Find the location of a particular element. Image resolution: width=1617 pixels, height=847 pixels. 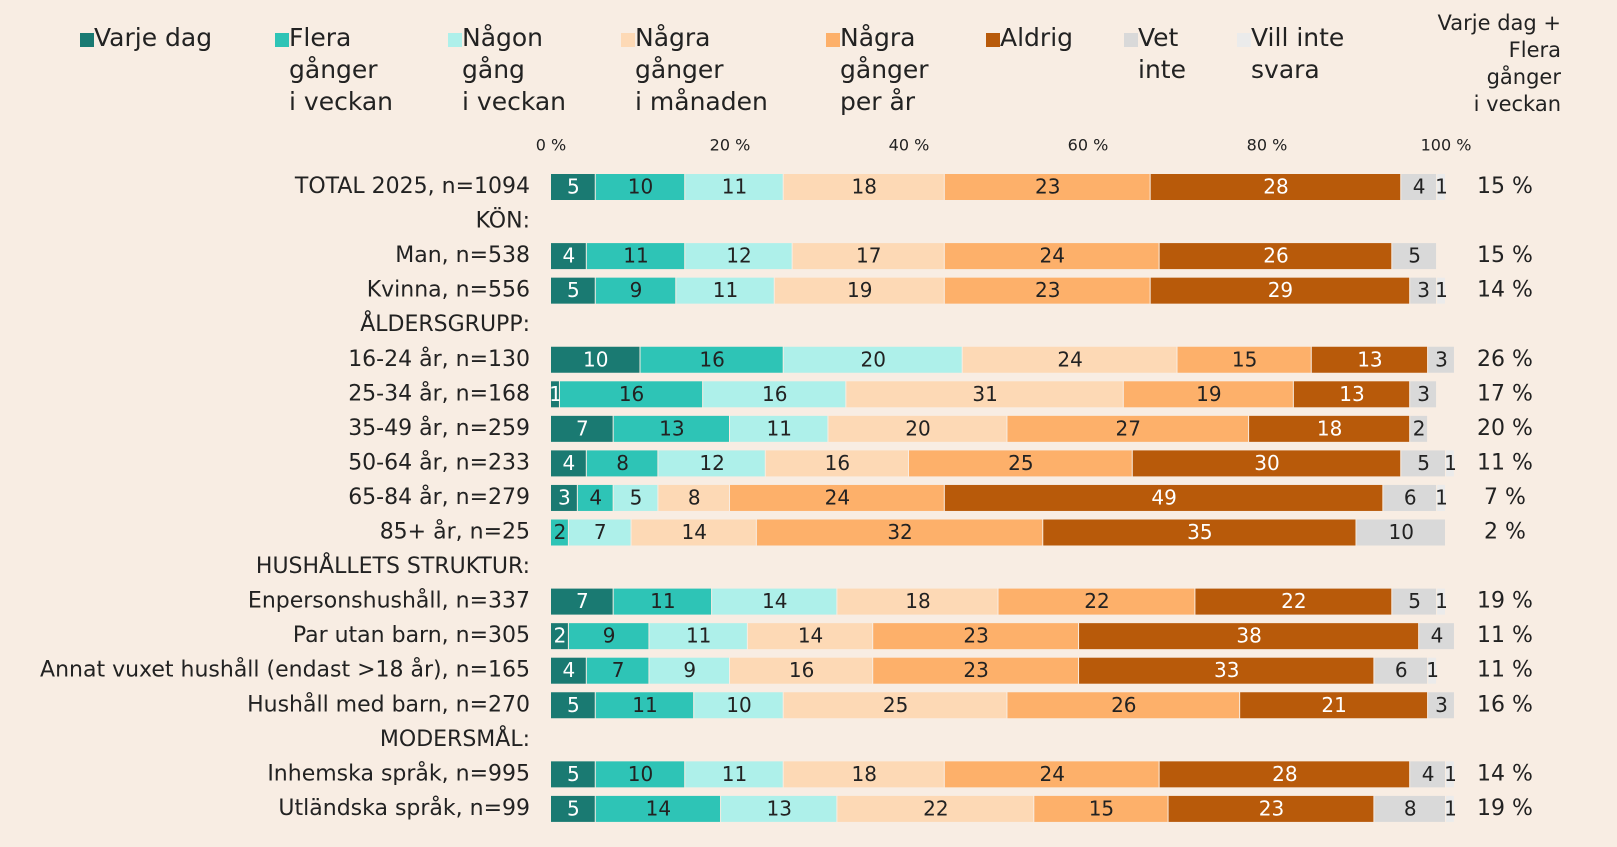

legend-label: Någon gång i veckan is located at coordinates (514, 69).